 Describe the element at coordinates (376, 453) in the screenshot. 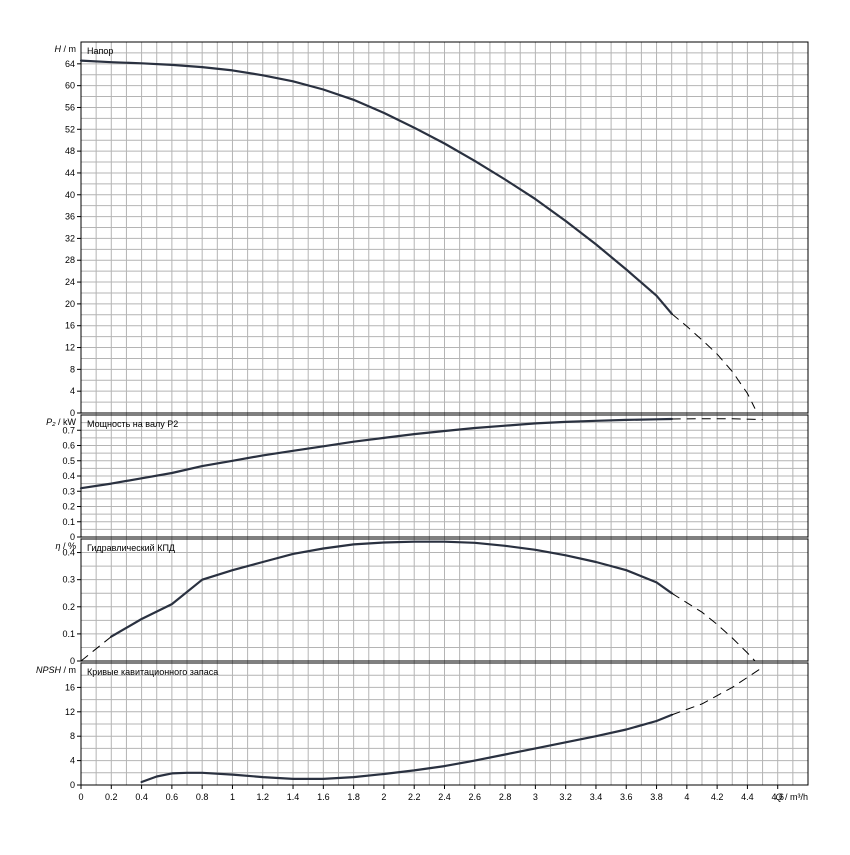

I see `power-curve-solid` at that location.